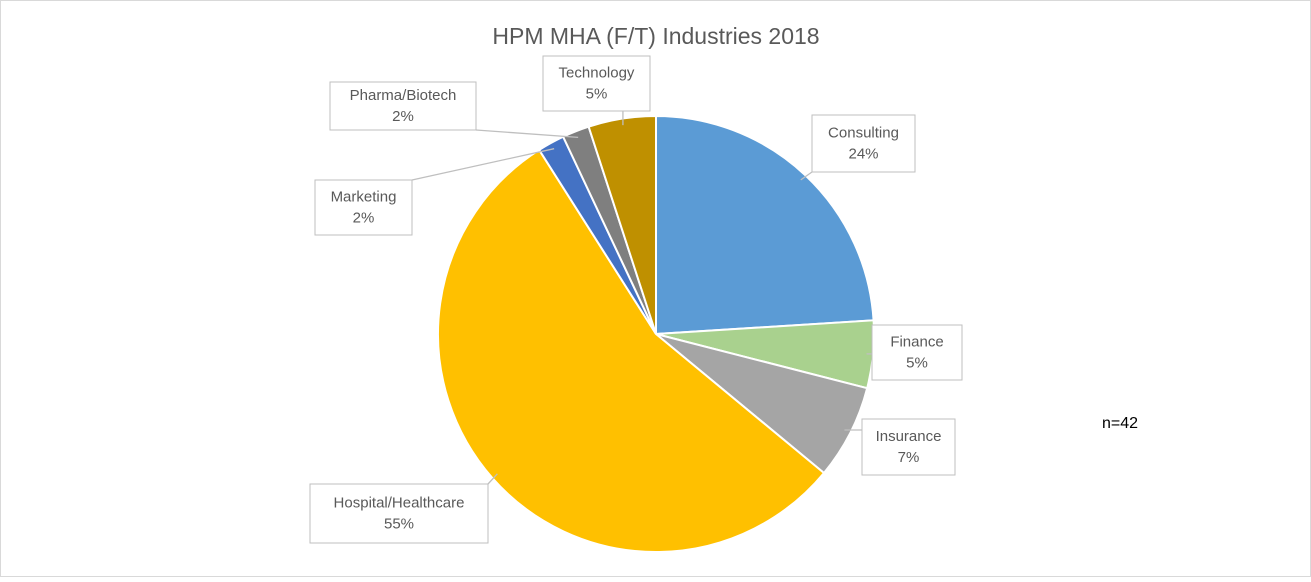 The image size is (1311, 582). I want to click on slice-label: Consulting, so click(863, 132).